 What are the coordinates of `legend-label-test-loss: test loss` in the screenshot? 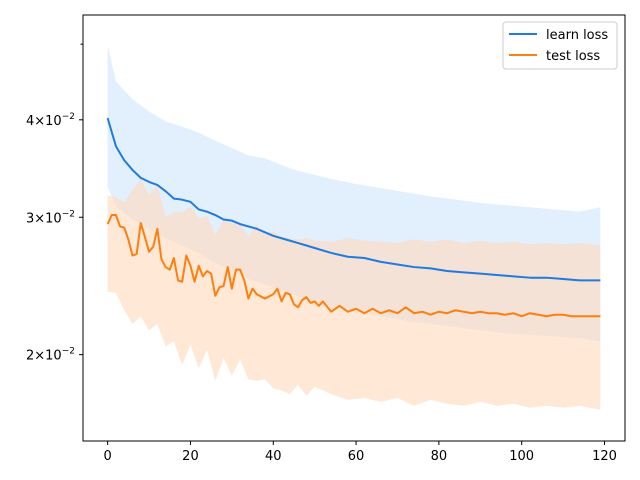 It's located at (573, 56).